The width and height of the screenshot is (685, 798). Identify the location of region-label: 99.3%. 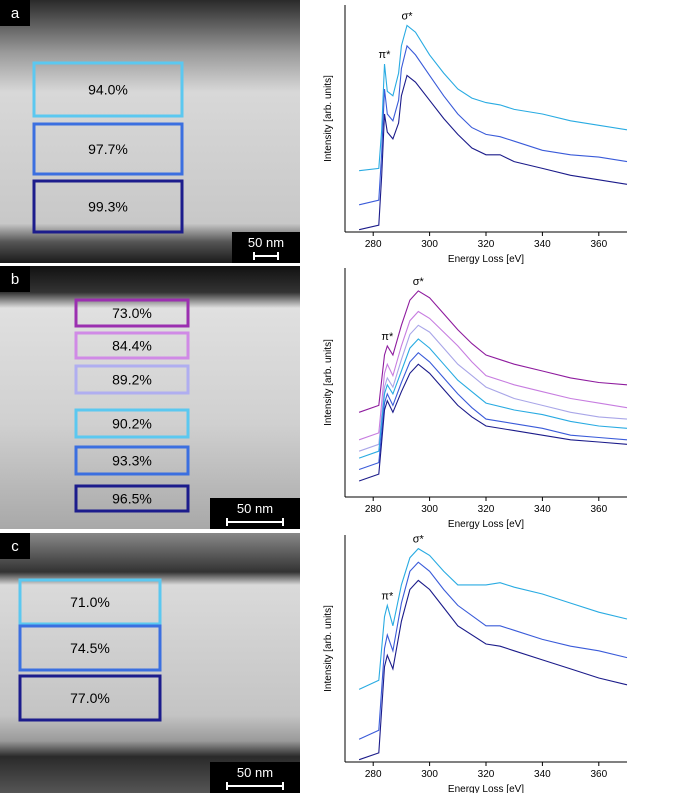
(108, 207).